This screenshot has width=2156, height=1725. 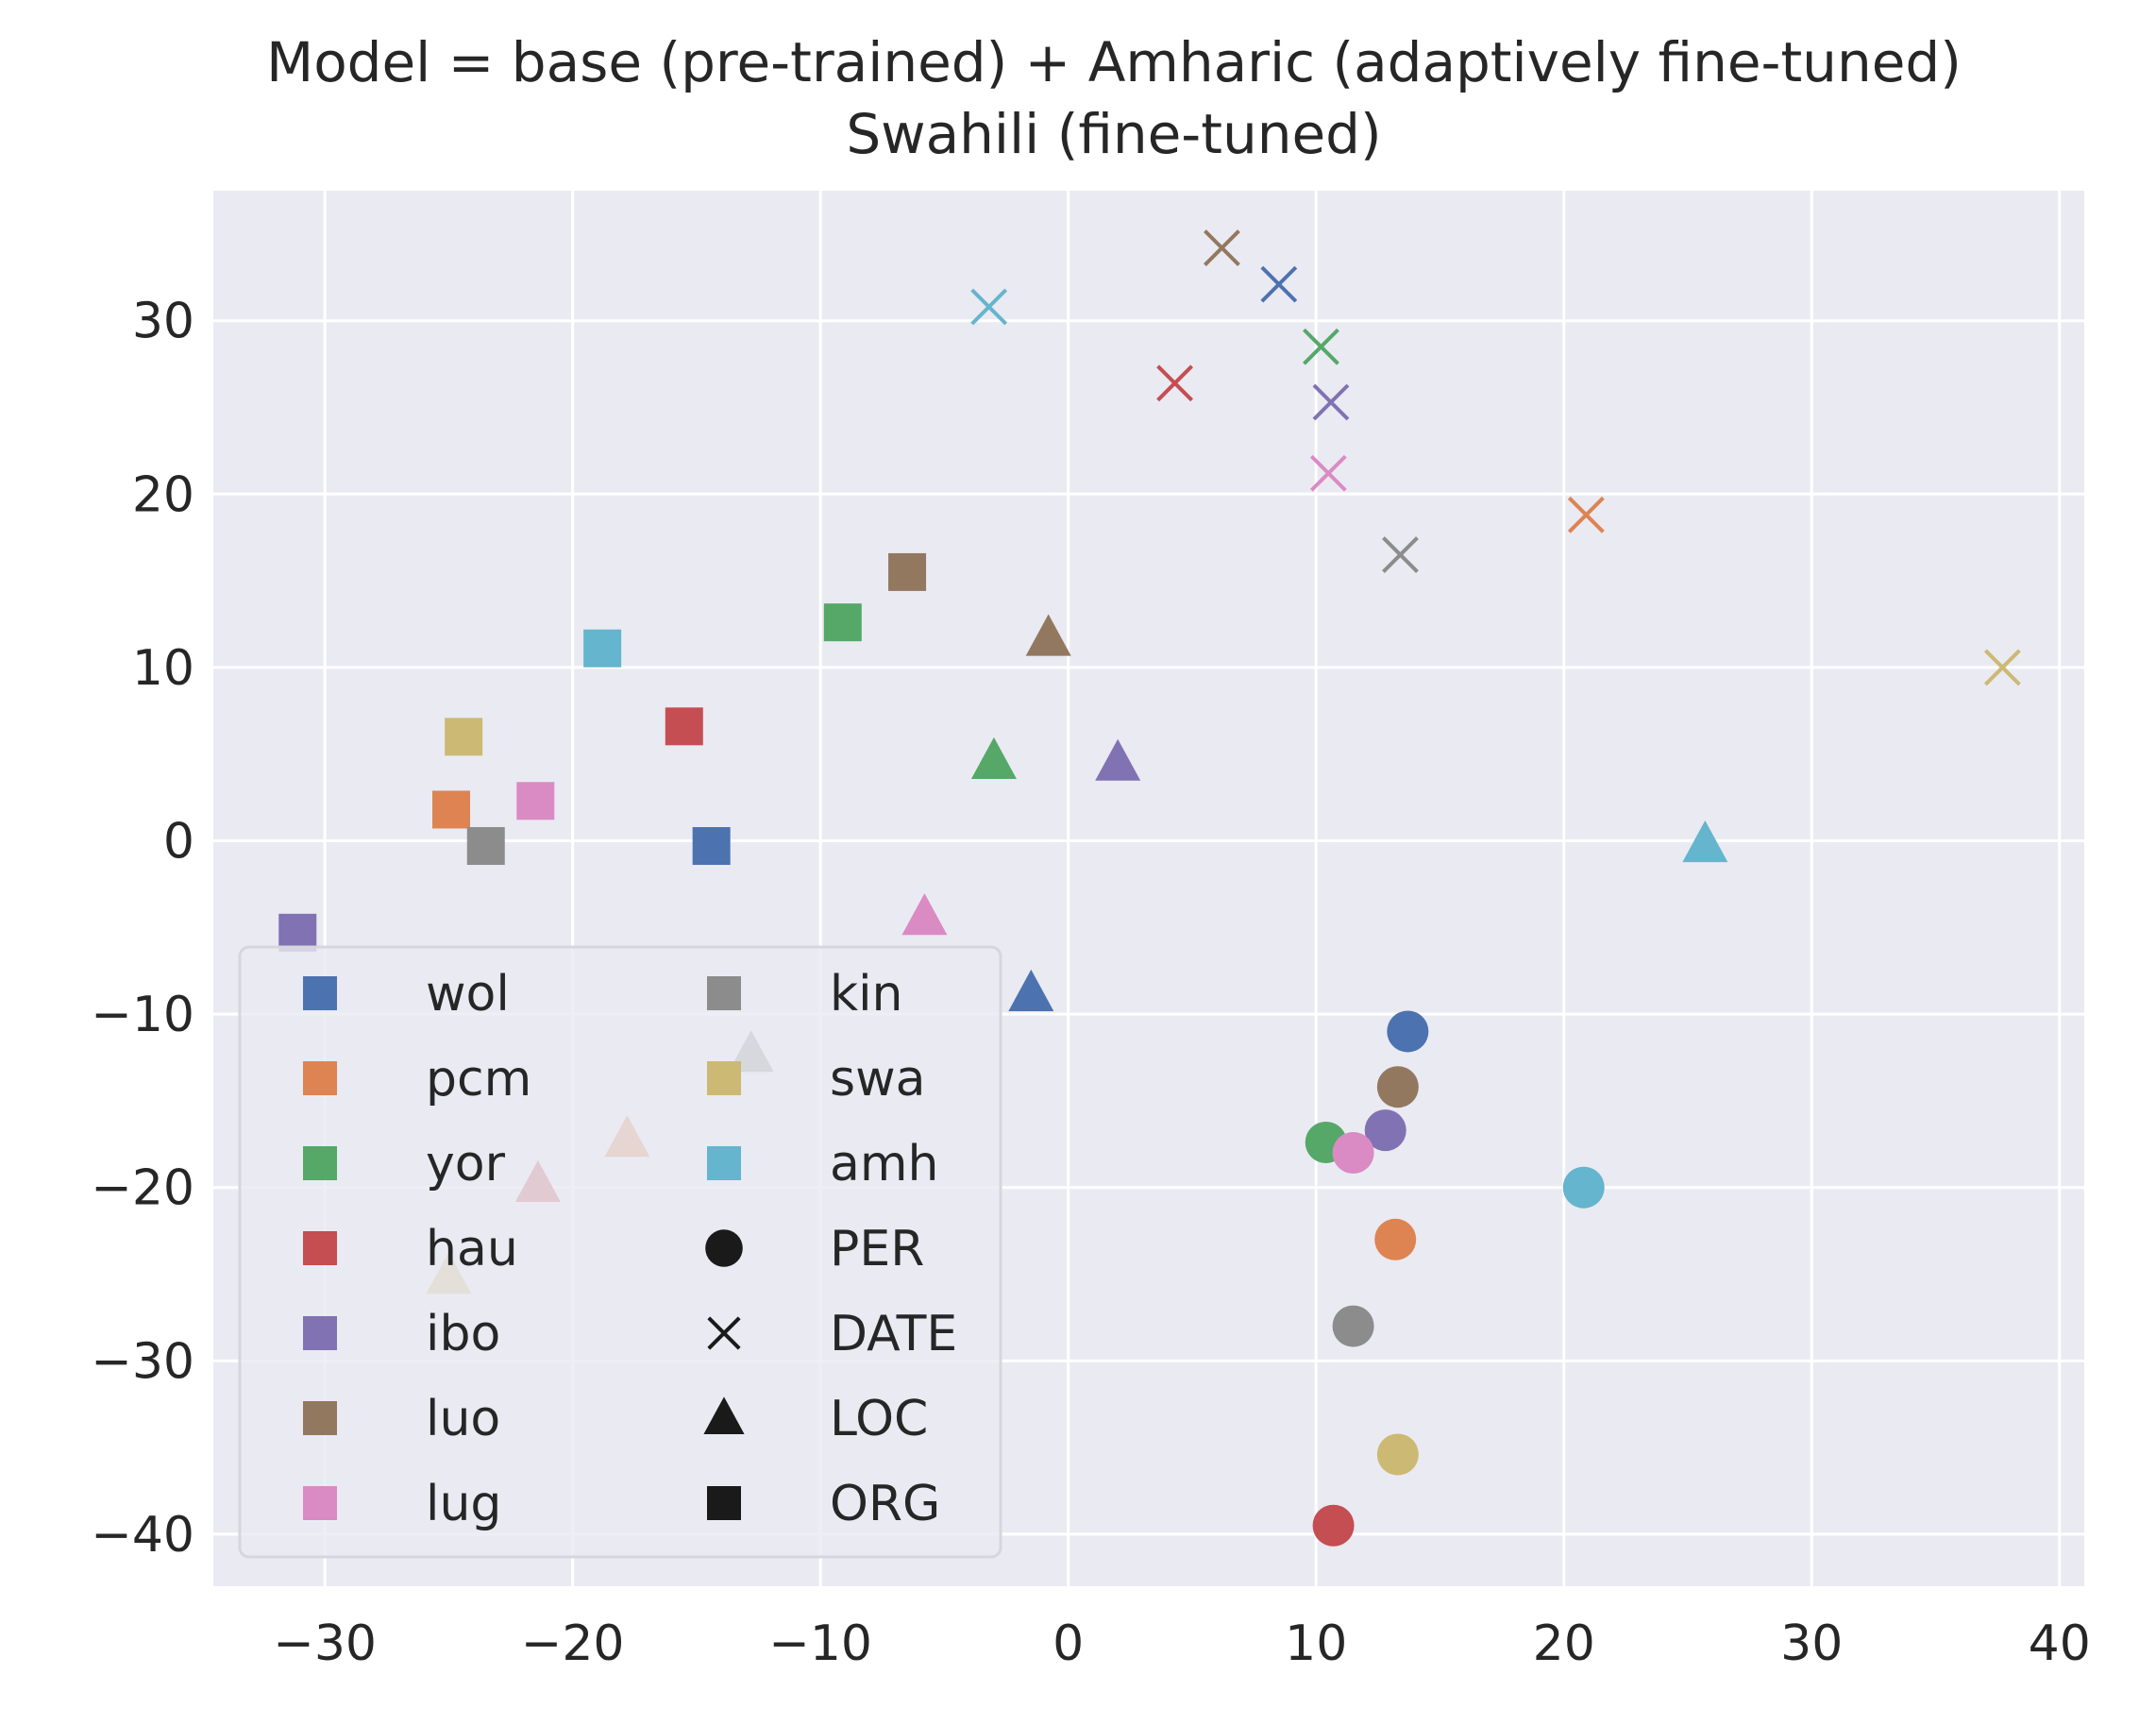 What do you see at coordinates (142, 1361) in the screenshot?
I see `y-tick-label: −30` at bounding box center [142, 1361].